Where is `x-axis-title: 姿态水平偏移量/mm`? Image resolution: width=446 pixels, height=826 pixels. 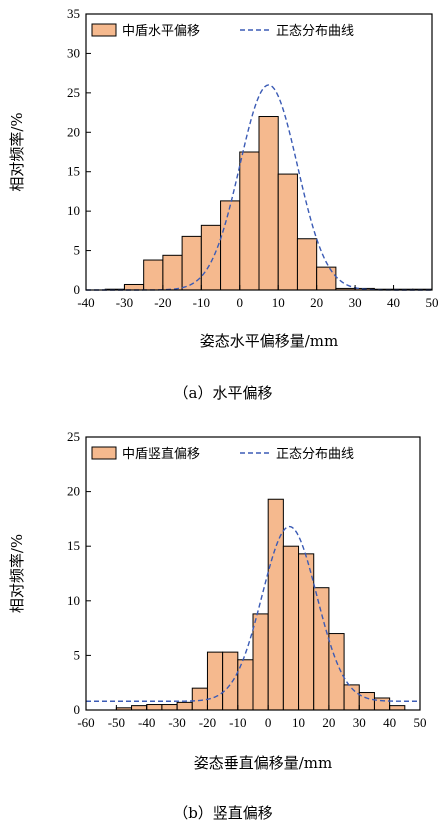 x-axis-title: 姿态水平偏移量/mm is located at coordinates (269, 341).